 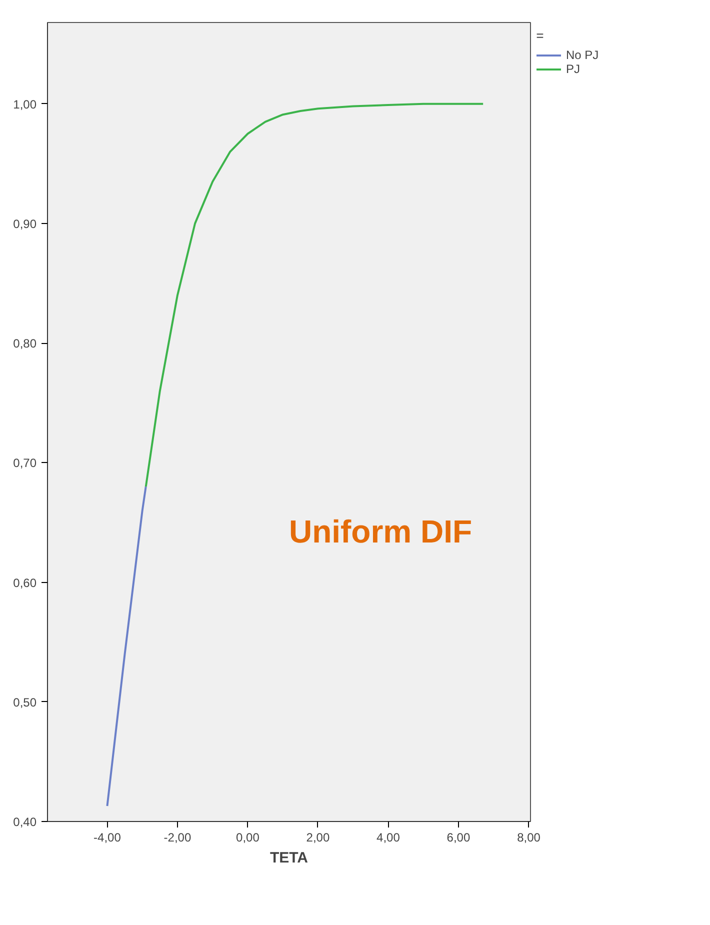 What do you see at coordinates (574, 69) in the screenshot?
I see `legend-label: PJ` at bounding box center [574, 69].